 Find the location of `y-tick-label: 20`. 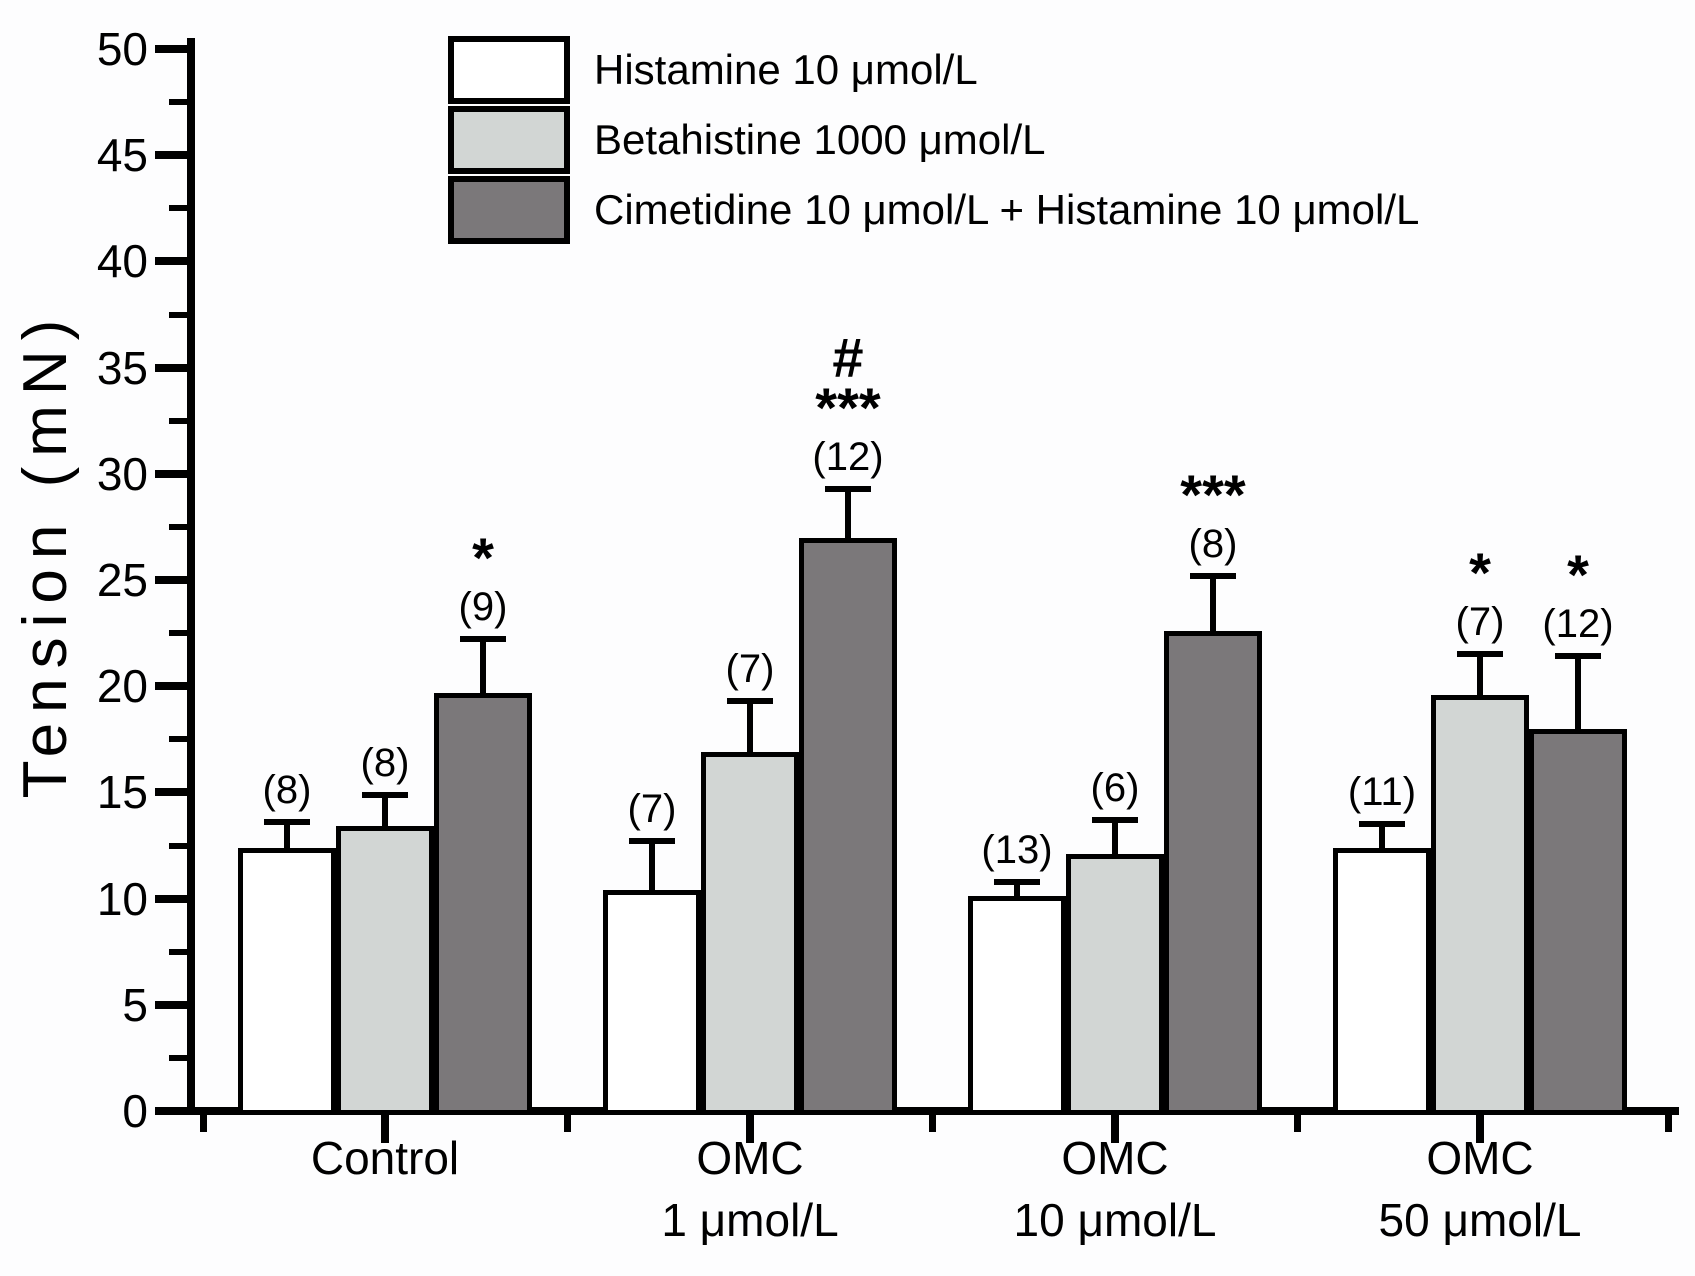

y-tick-label: 20 is located at coordinates (122, 686).